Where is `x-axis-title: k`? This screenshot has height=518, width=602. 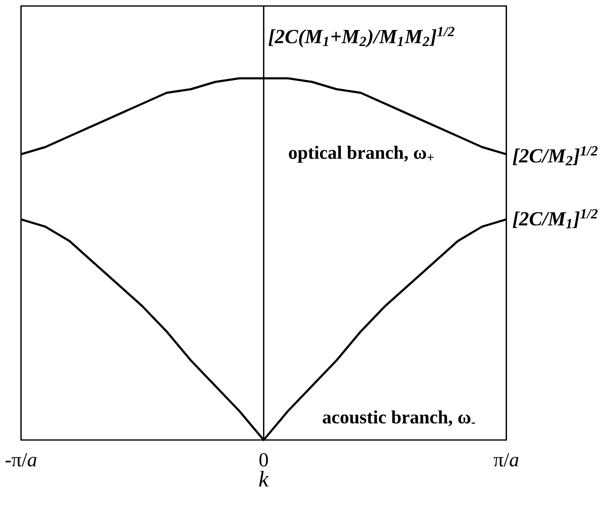
x-axis-title: k is located at coordinates (264, 478).